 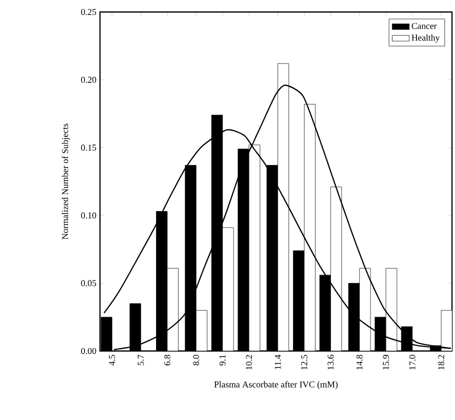 What do you see at coordinates (277, 362) in the screenshot?
I see `x-tick-label: 11.4` at bounding box center [277, 362].